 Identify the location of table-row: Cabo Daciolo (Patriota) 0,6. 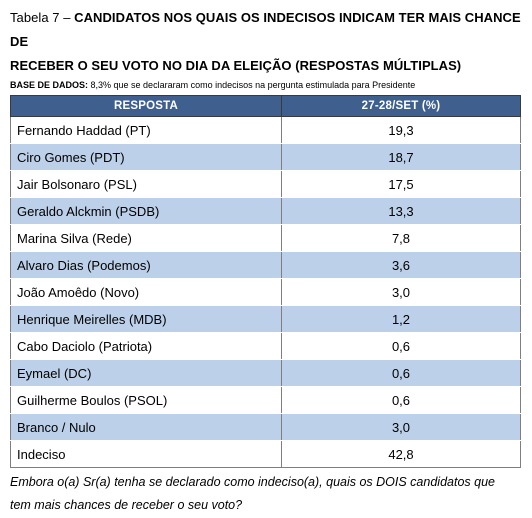
(265, 346).